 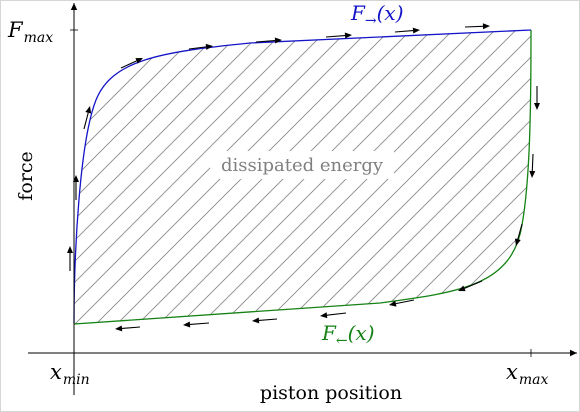 I want to click on x-min-label: xmin, so click(x=70, y=374).